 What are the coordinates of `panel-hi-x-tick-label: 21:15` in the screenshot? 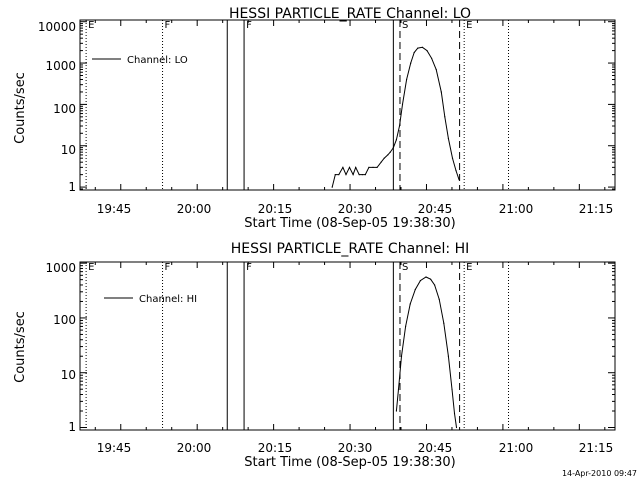 It's located at (596, 448).